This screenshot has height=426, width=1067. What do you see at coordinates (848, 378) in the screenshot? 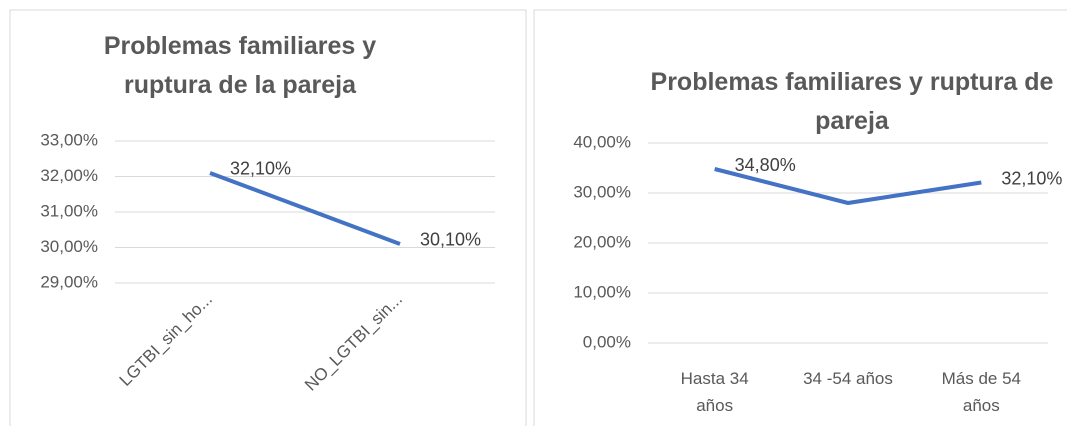
I see `x-tick-label: 34 -54 años` at bounding box center [848, 378].